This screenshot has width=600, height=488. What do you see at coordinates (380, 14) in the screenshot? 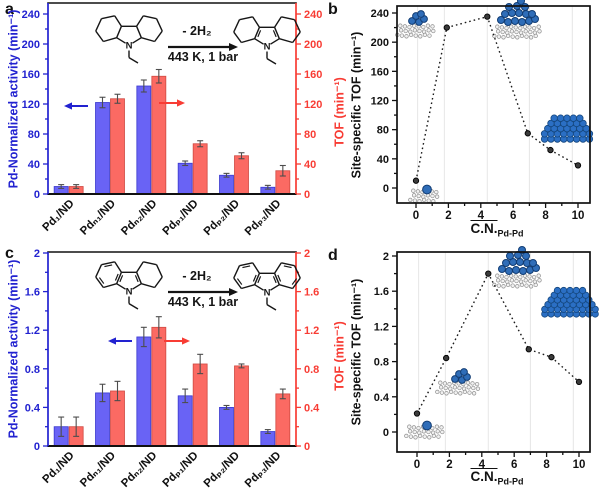
I see `y-tick-label: 240` at bounding box center [380, 14].